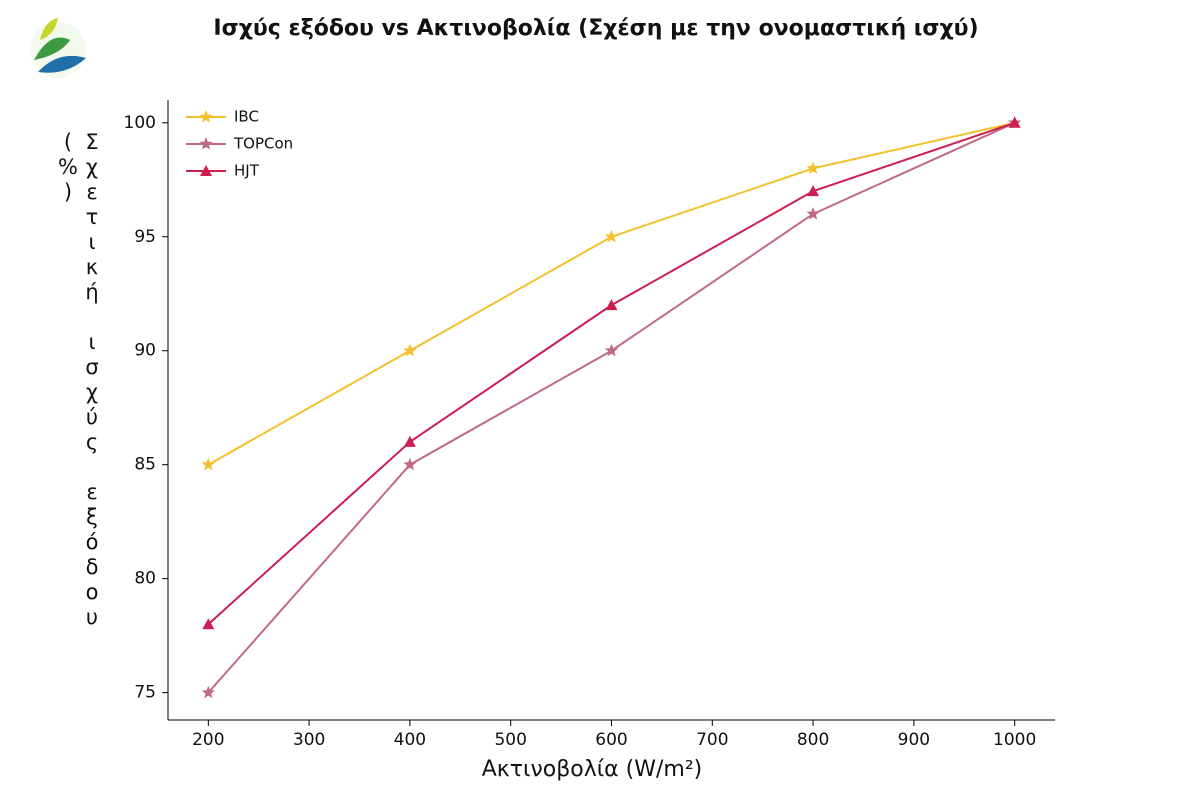  I want to click on legend-label: IBC, so click(246, 117).